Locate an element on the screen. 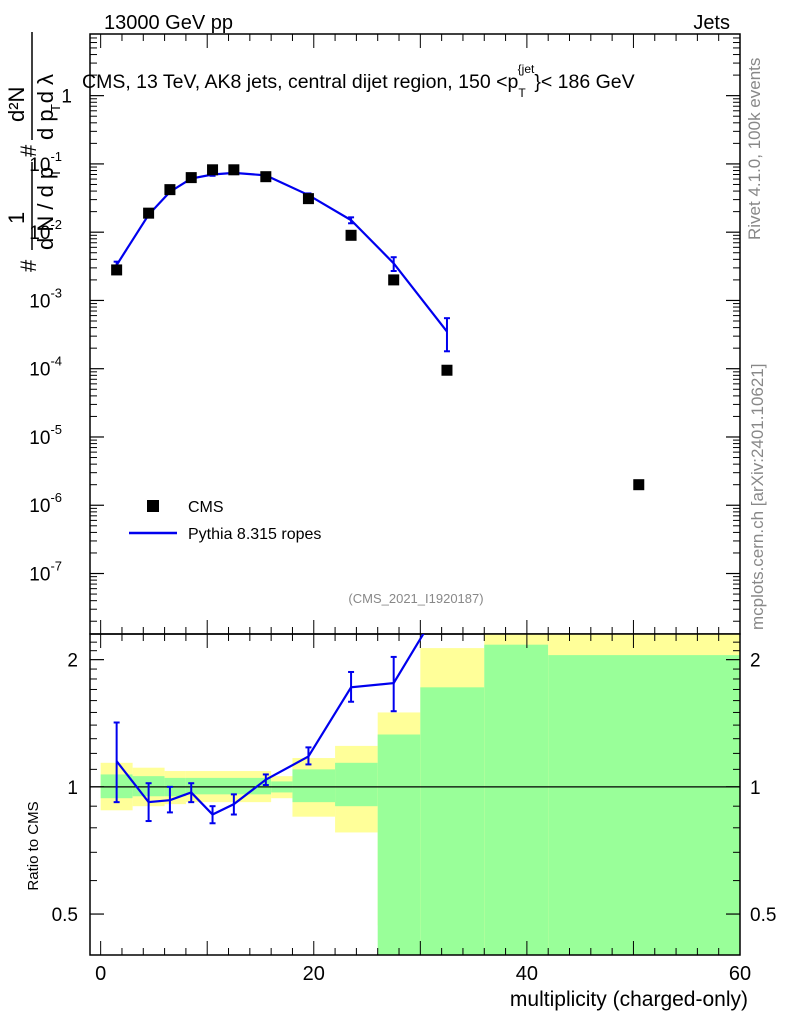  title-sub: T is located at coordinates (522, 93).